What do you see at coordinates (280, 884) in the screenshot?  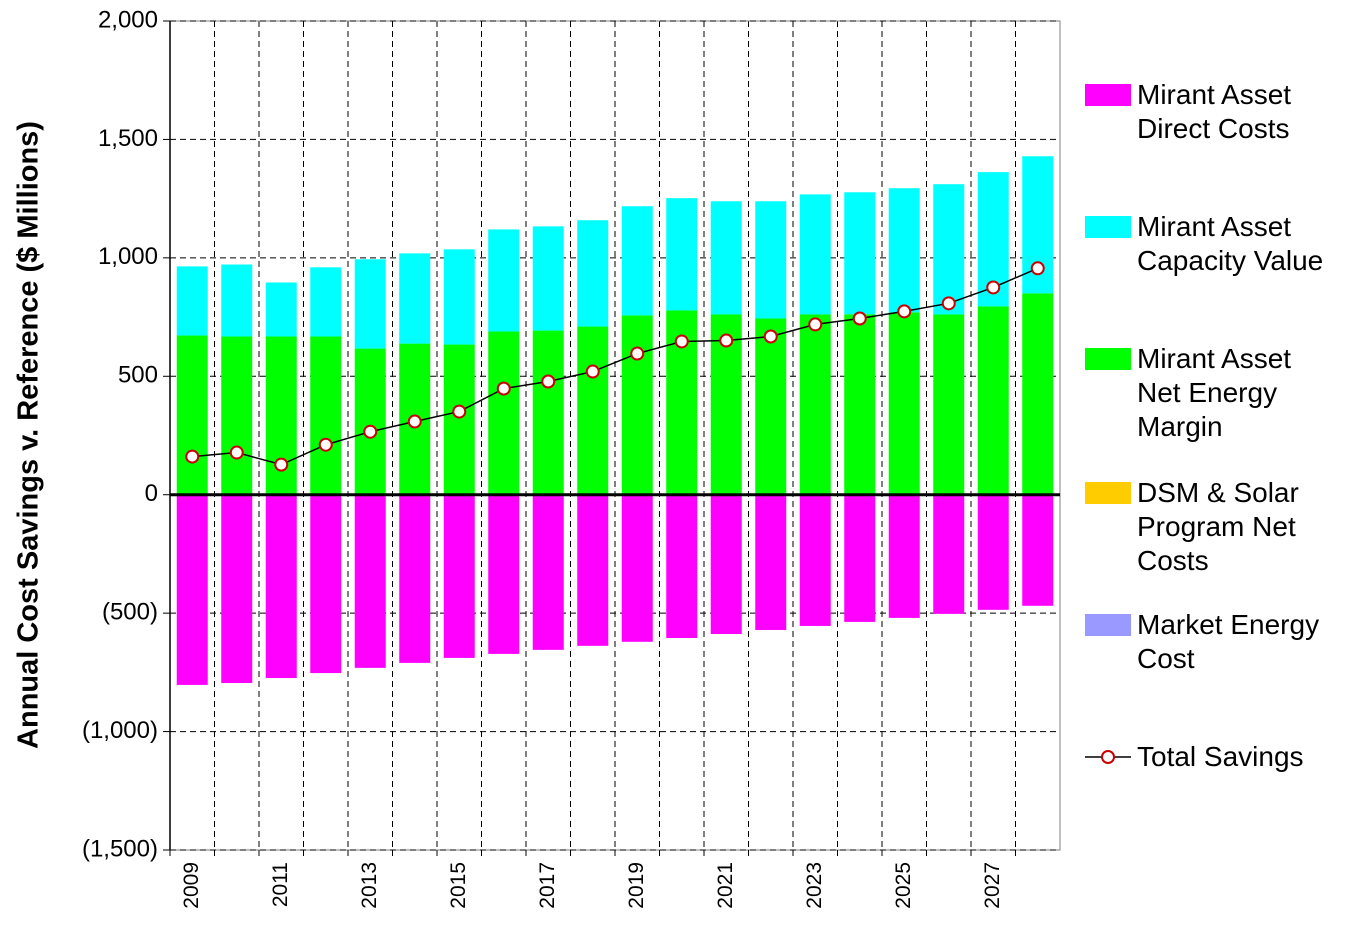 I see `x-tick-label: 2011` at bounding box center [280, 884].